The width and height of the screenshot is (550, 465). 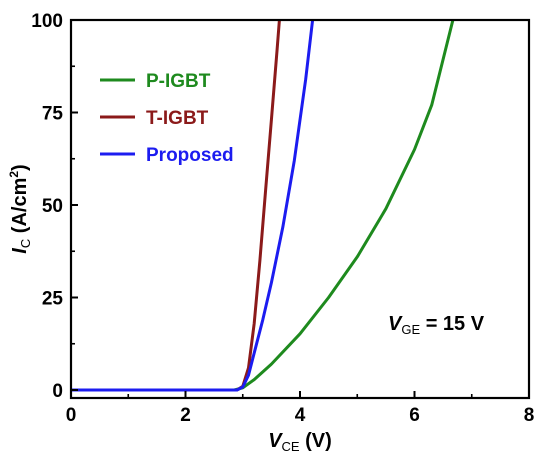 What do you see at coordinates (275, 441) in the screenshot?
I see `x-axis-title-main: V` at bounding box center [275, 441].